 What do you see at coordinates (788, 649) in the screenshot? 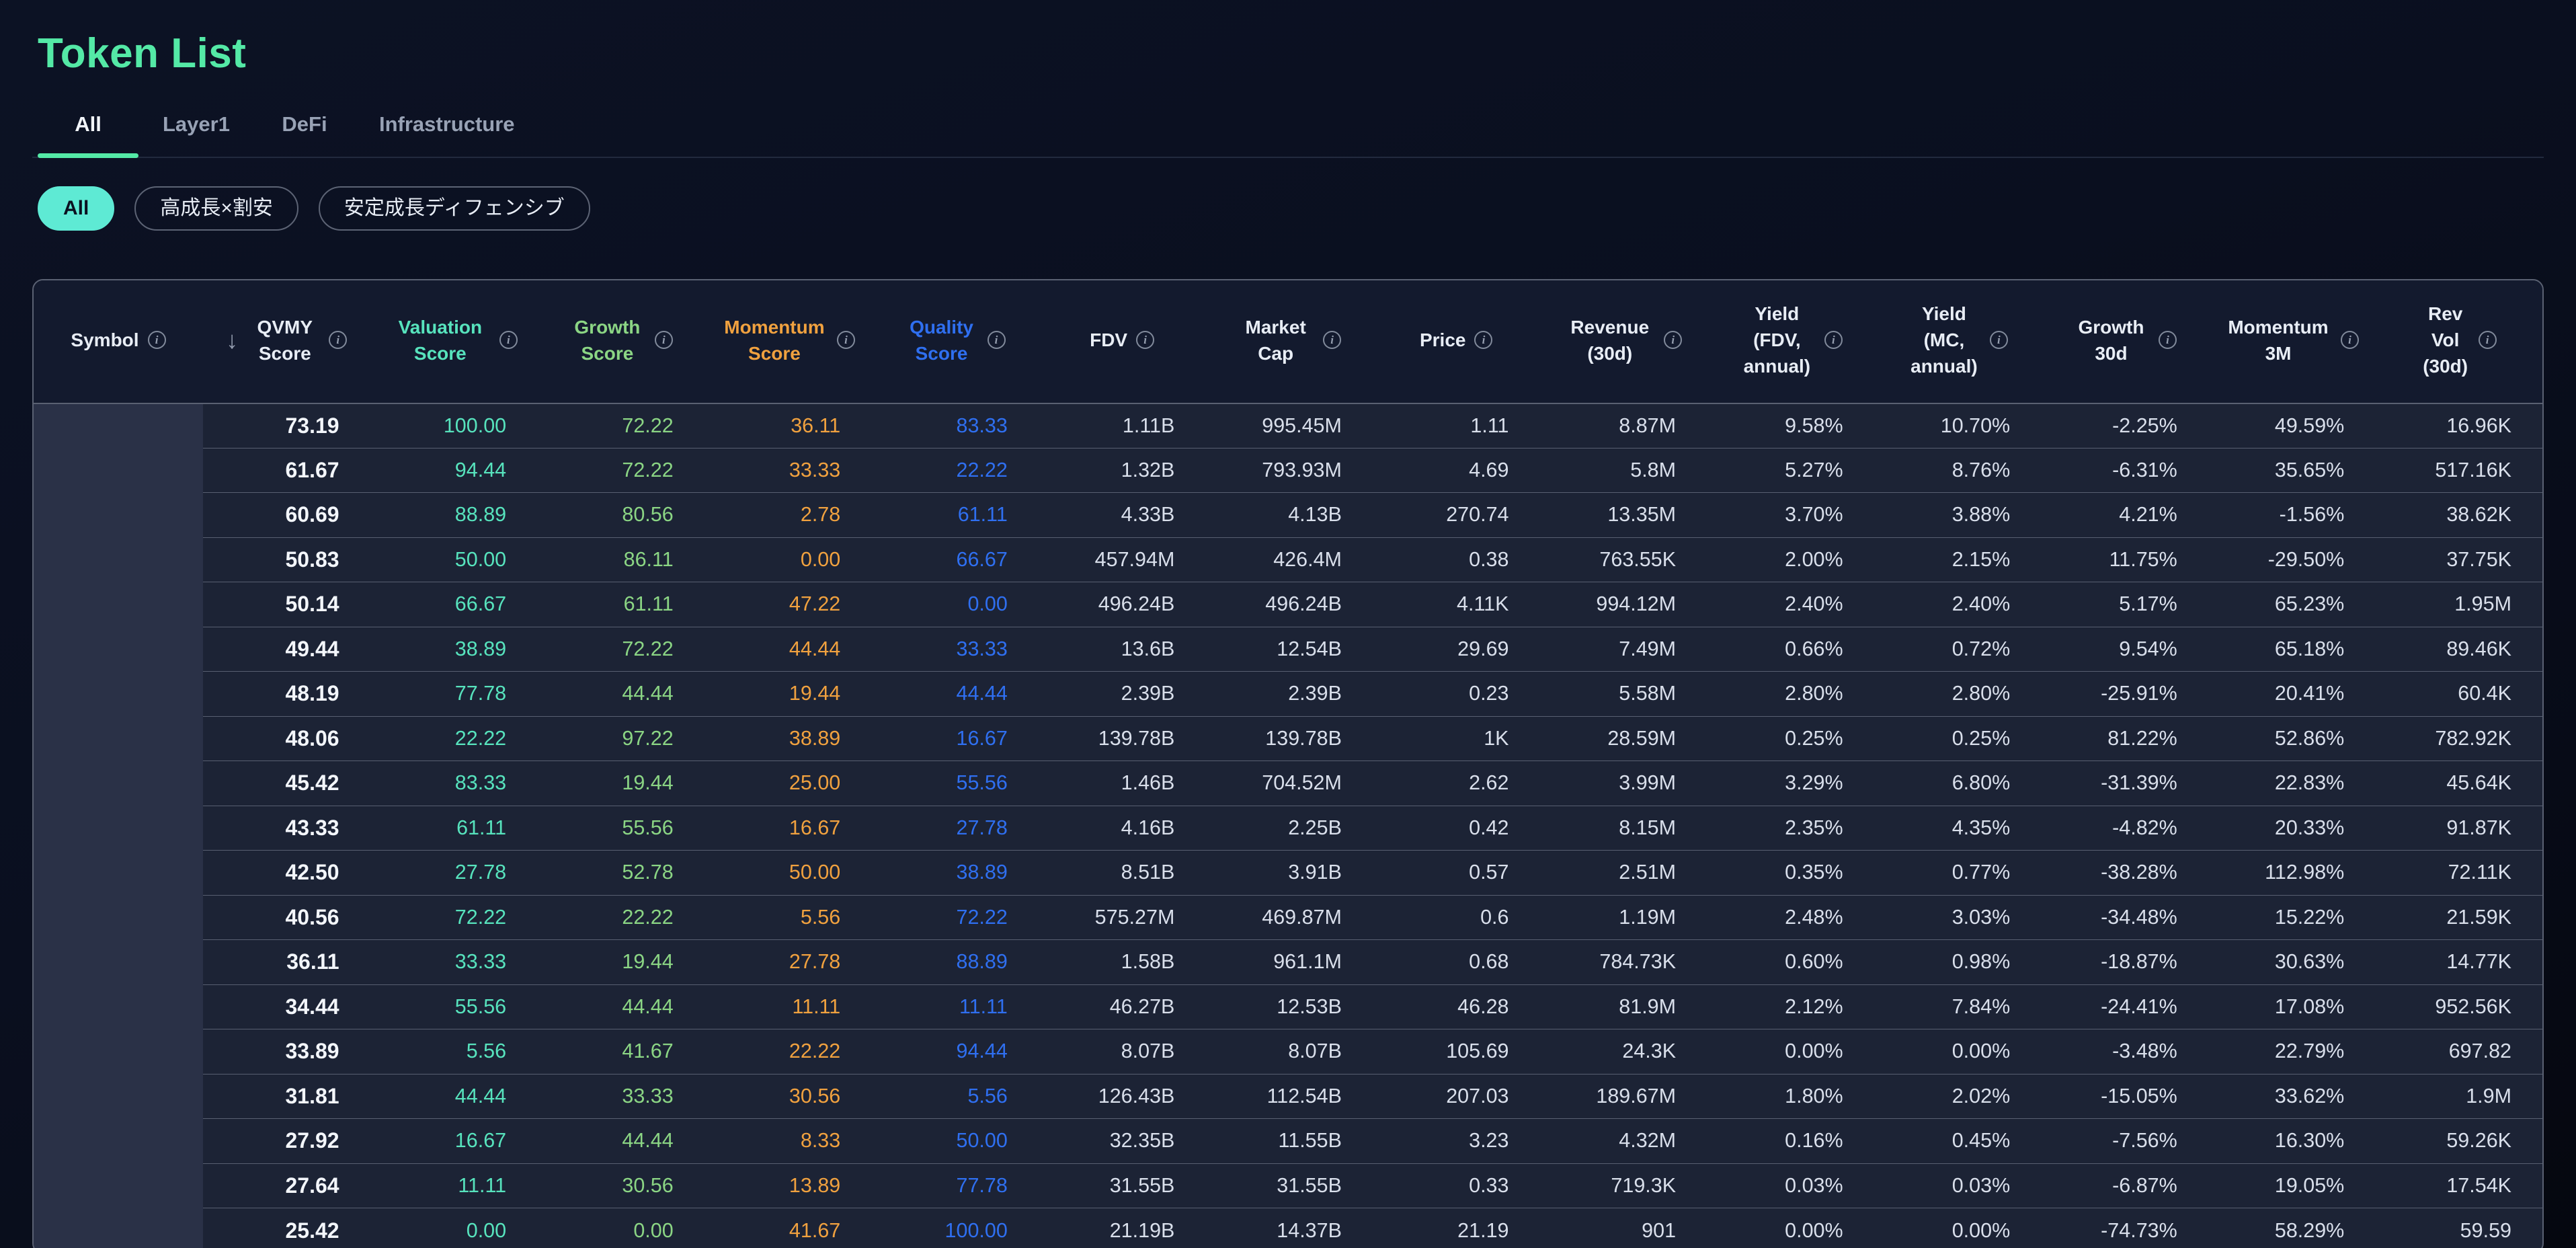
I see `cell-momentum: 44.44` at bounding box center [788, 649].